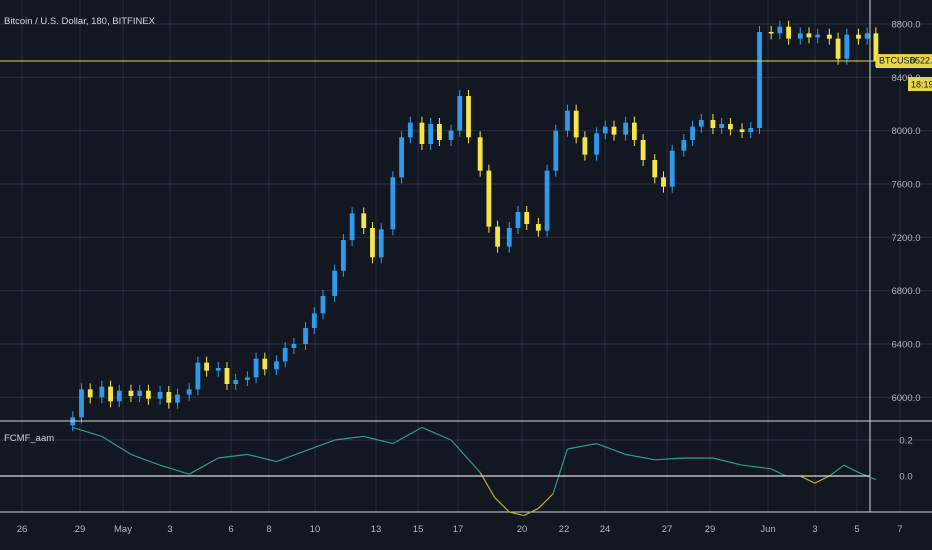 The image size is (932, 550). I want to click on price-tag-symbol: BTCUSD, so click(898, 61).